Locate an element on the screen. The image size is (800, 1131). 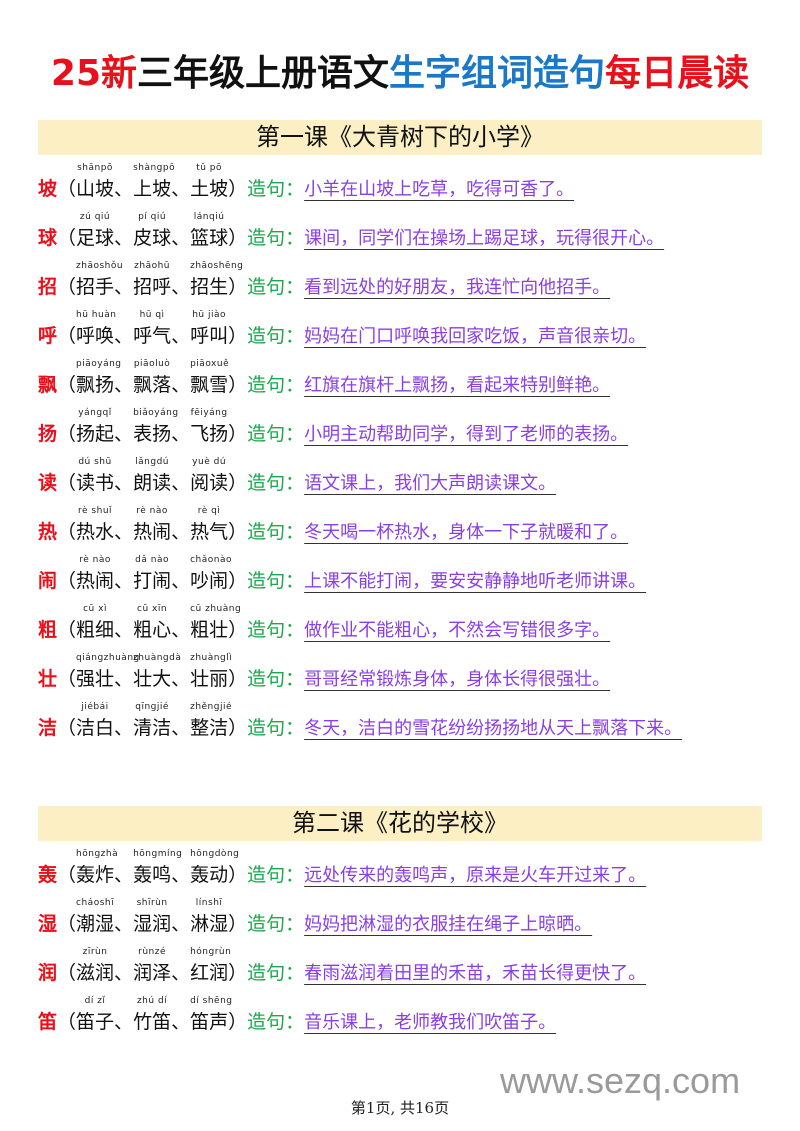
word-group: zhú dí 竹笛 is located at coordinates (152, 1015).